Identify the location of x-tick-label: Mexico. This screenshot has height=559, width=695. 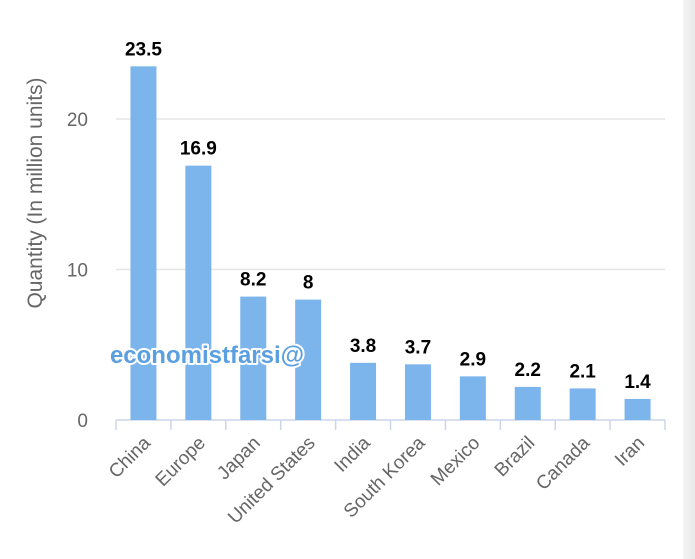
(455, 461).